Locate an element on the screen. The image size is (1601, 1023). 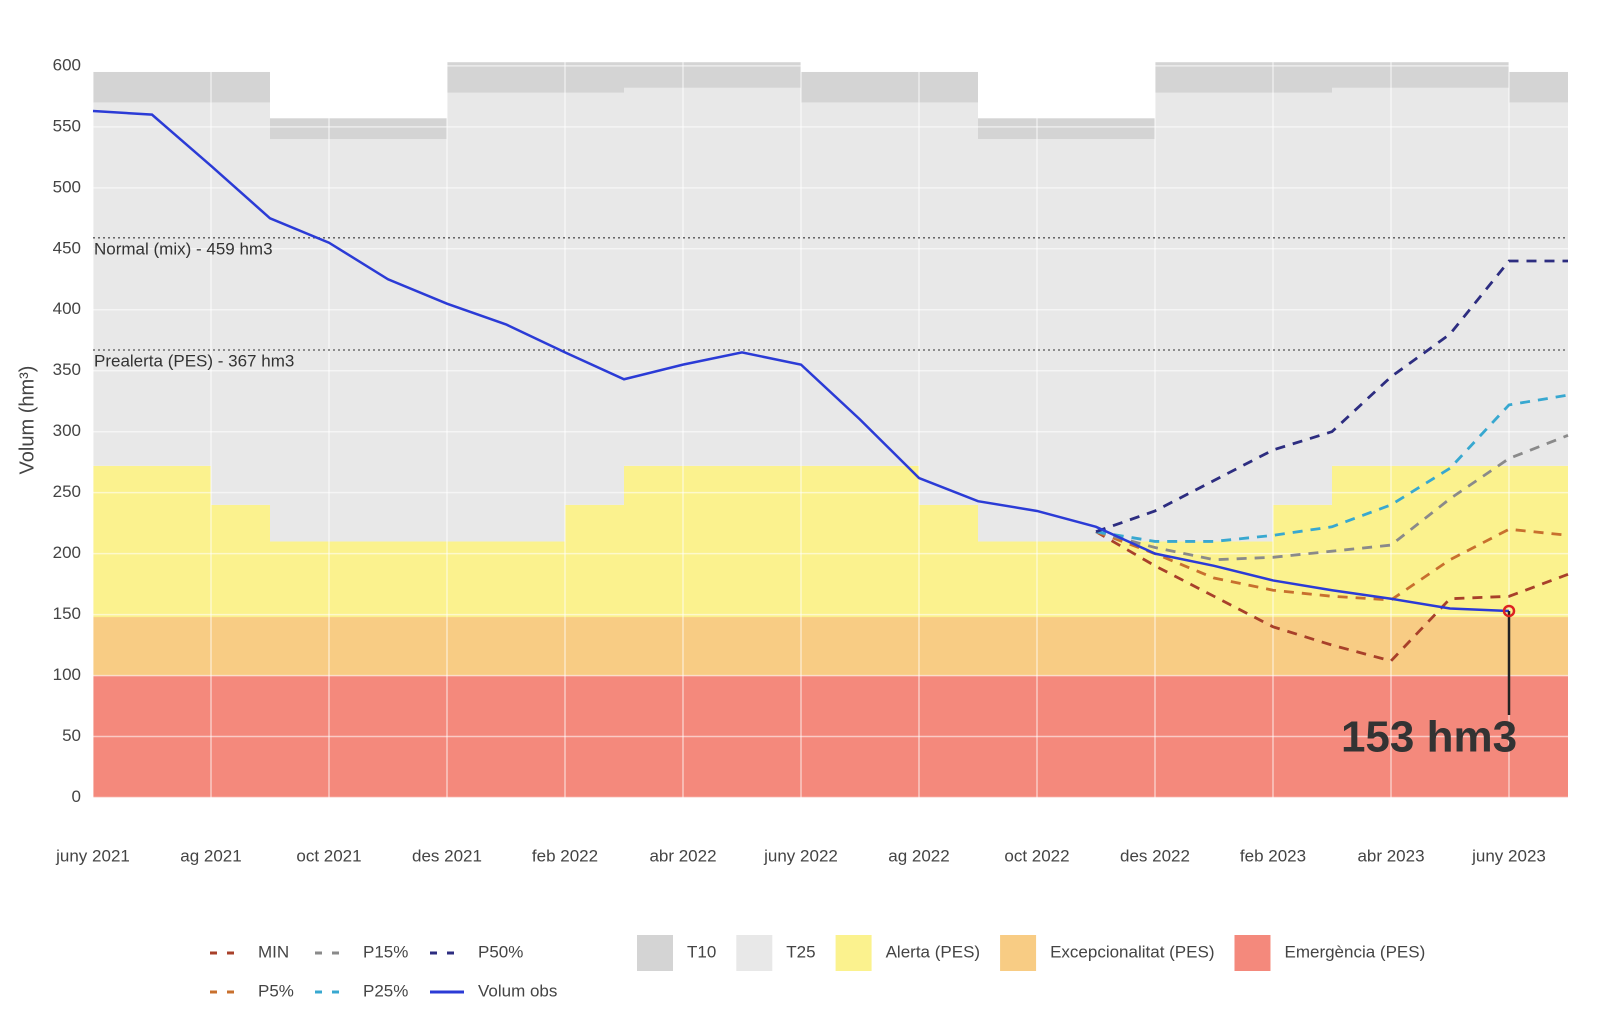
x-tick-label: des 2021 is located at coordinates (447, 855).